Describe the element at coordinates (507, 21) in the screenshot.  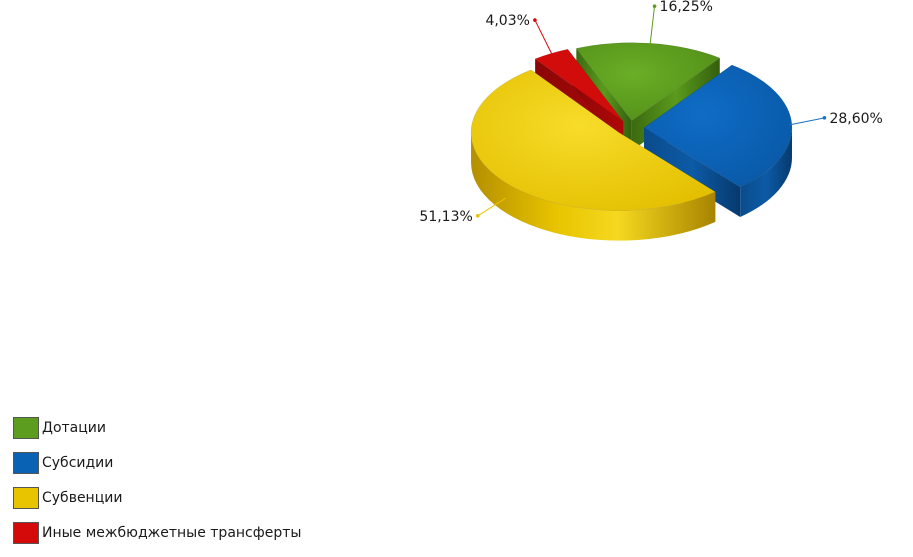
I see `pct-label-other-transfers: 4,03%` at that location.